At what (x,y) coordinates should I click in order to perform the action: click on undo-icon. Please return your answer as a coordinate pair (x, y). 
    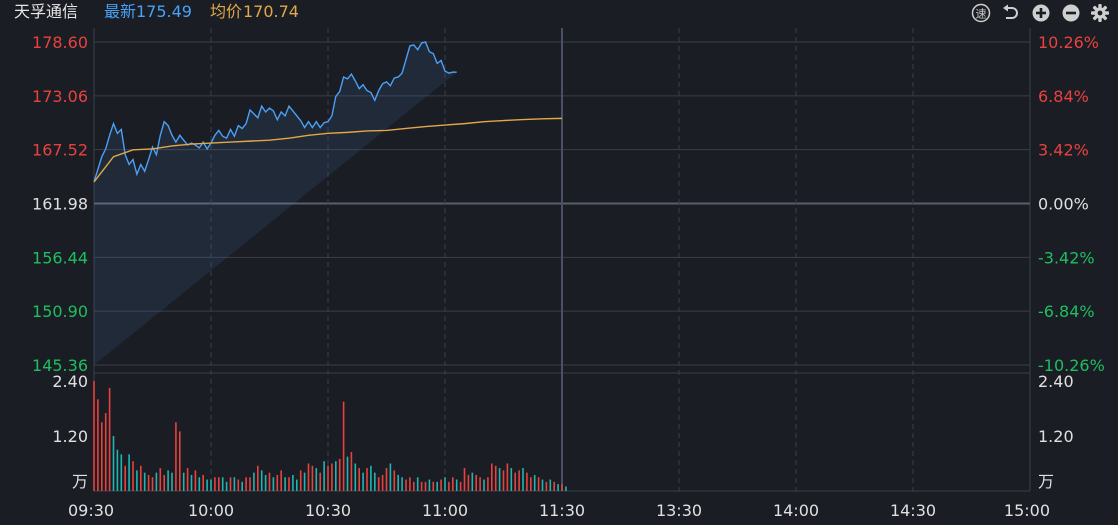
    Looking at the image, I should click on (1010, 13).